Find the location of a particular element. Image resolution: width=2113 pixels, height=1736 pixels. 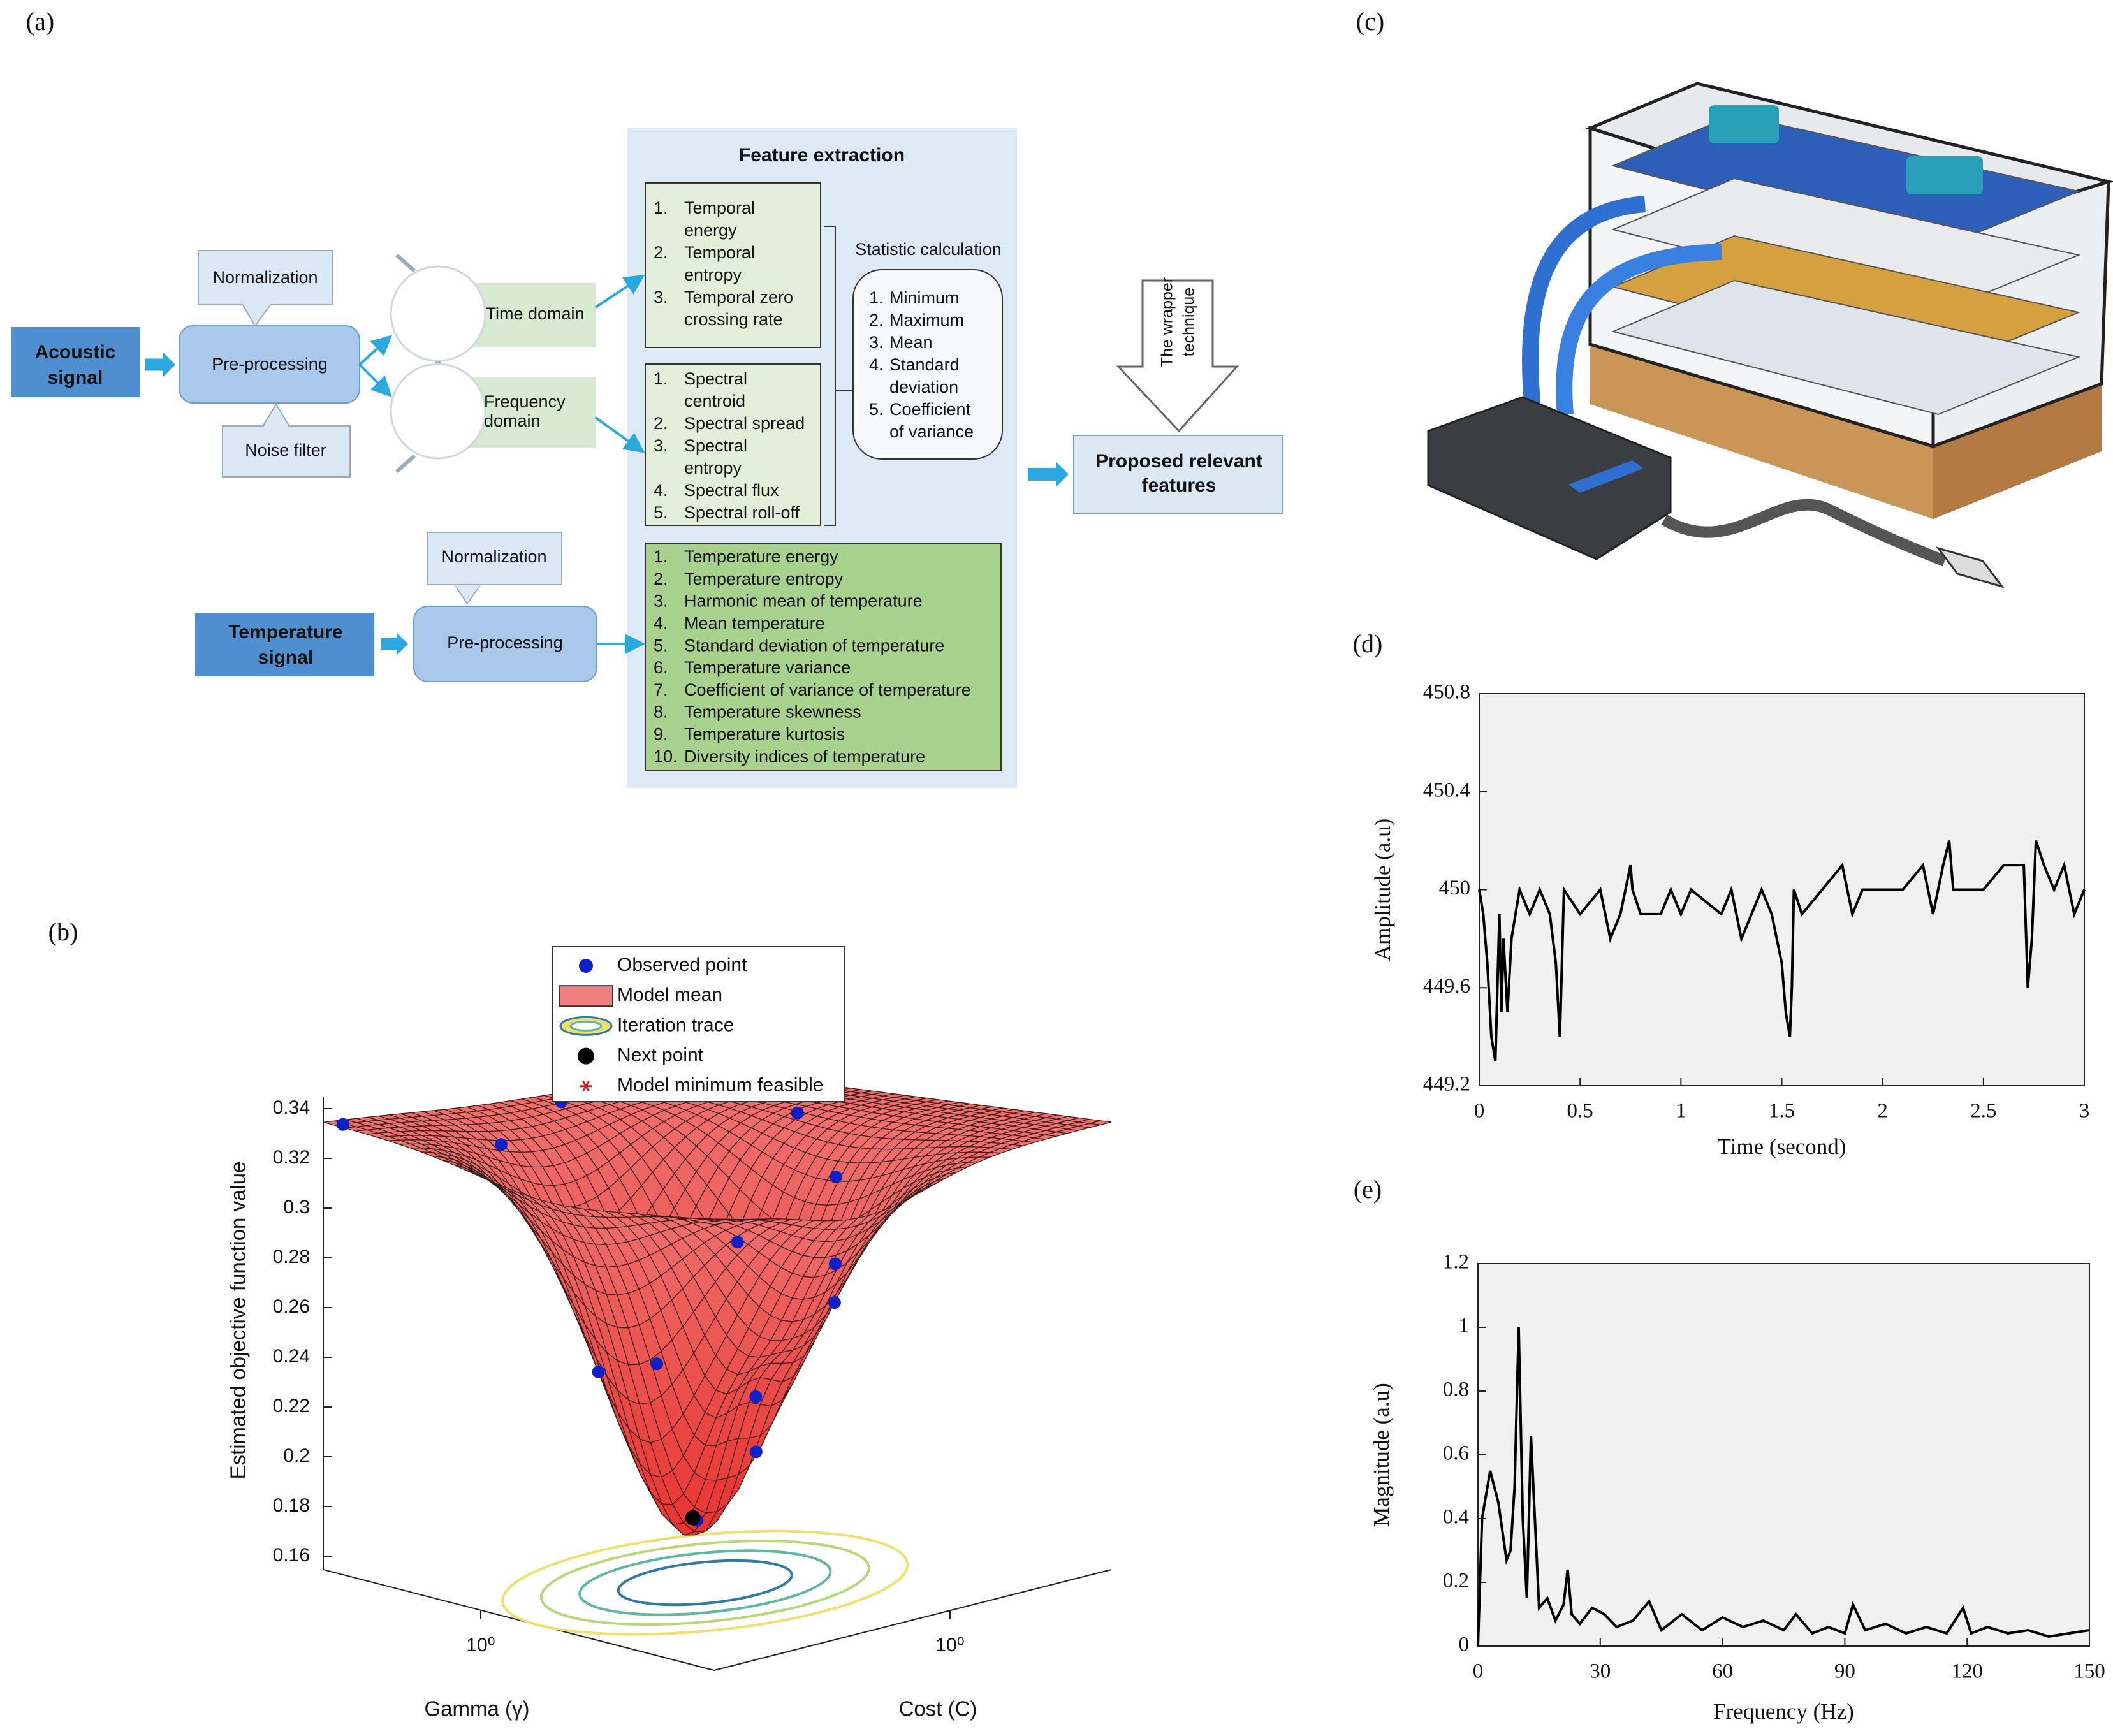

x-tick-label: 2 is located at coordinates (1882, 1111).